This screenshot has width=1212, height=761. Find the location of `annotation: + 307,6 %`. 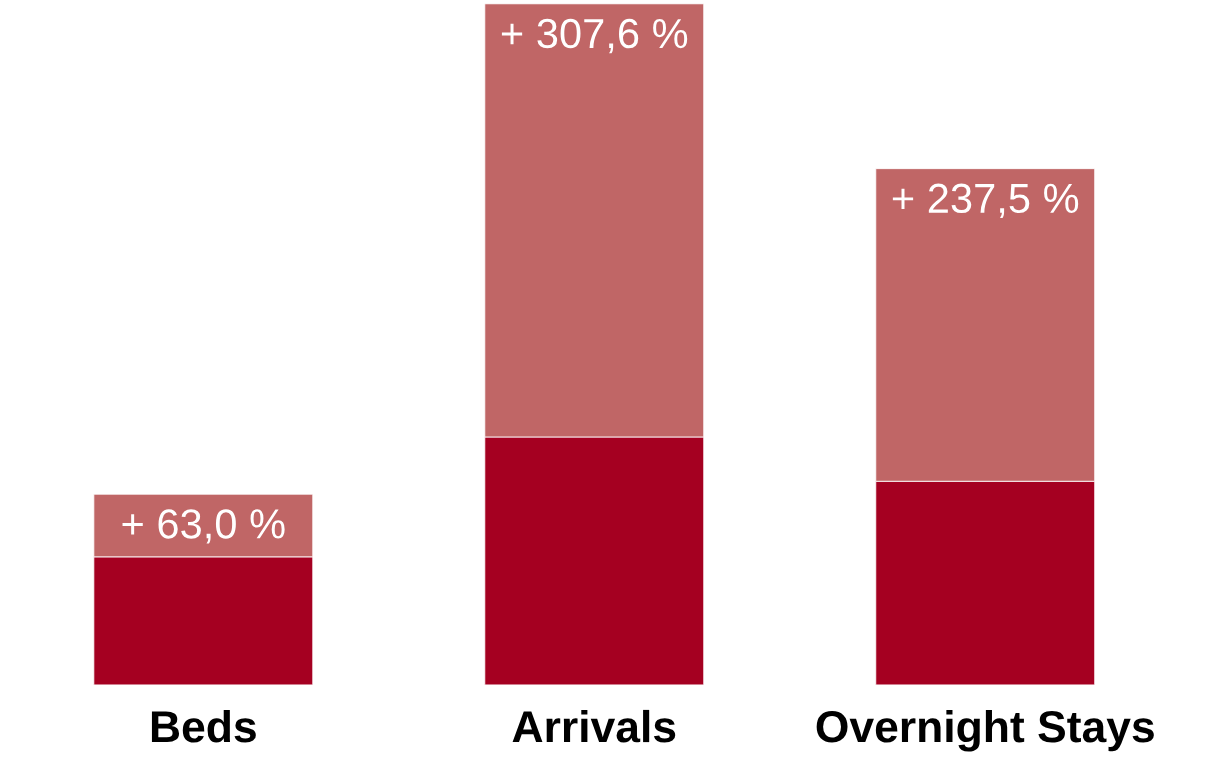

annotation: + 307,6 % is located at coordinates (594, 36).